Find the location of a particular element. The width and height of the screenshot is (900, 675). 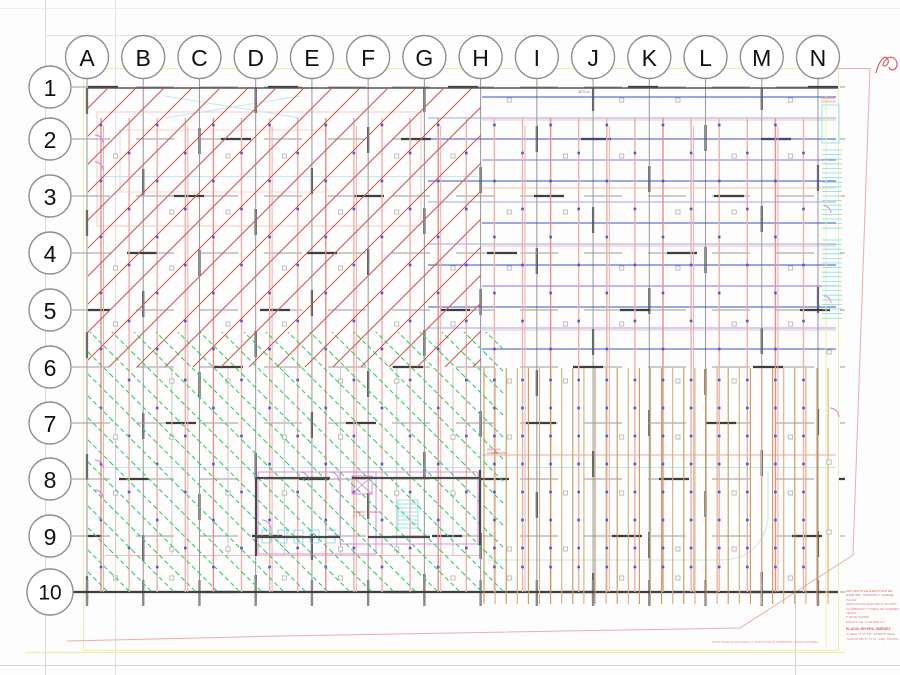

svg-text: CUADRO GENERAL is located at coordinates (366, 512).